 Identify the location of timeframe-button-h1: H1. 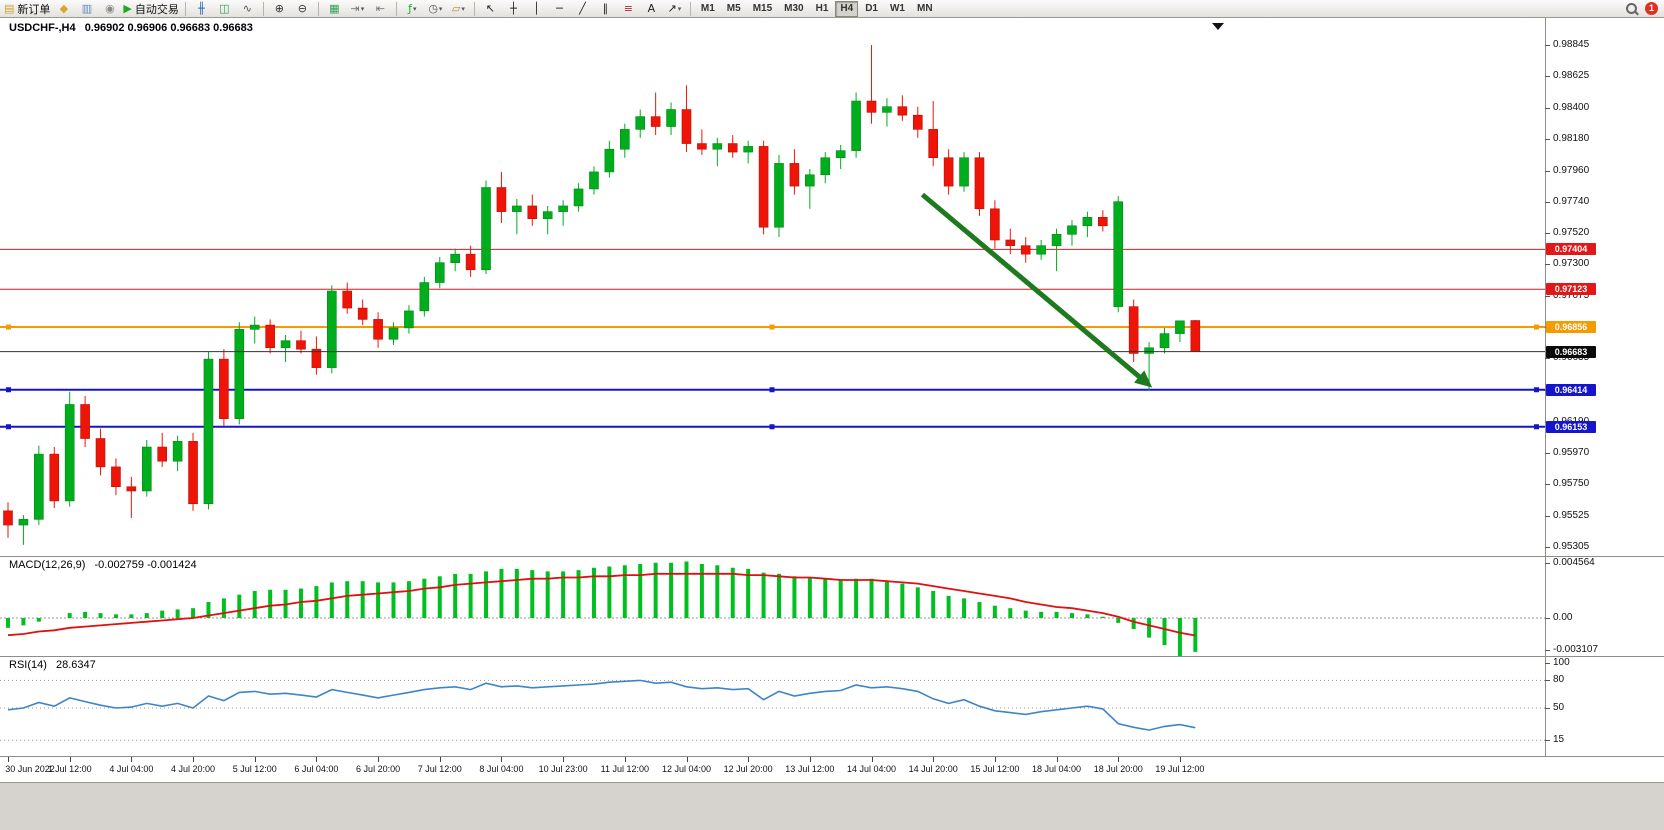
(822, 8).